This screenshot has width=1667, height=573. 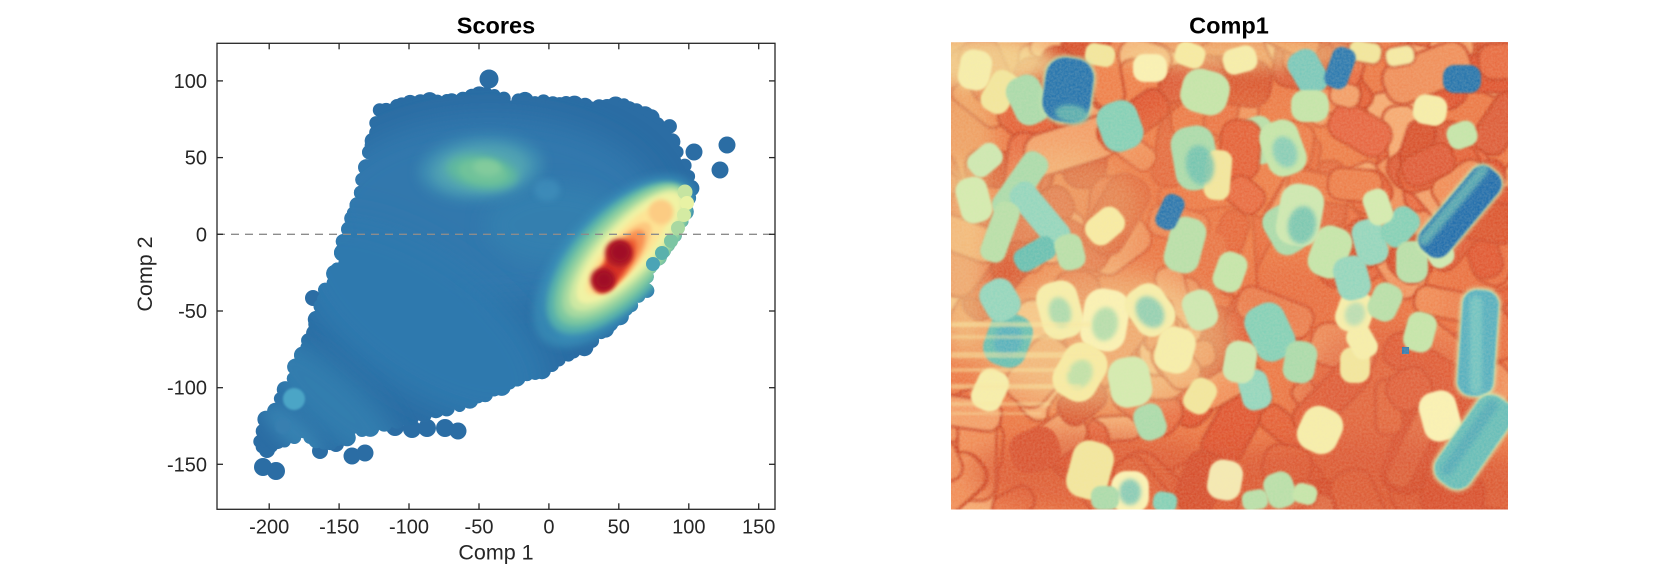 What do you see at coordinates (269, 528) in the screenshot?
I see `svg-text: -200` at bounding box center [269, 528].